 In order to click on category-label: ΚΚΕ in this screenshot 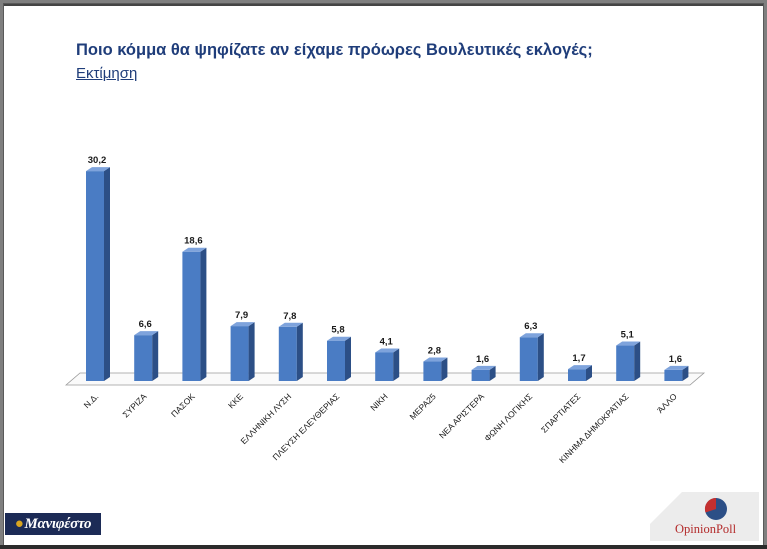, I will do `click(235, 400)`.